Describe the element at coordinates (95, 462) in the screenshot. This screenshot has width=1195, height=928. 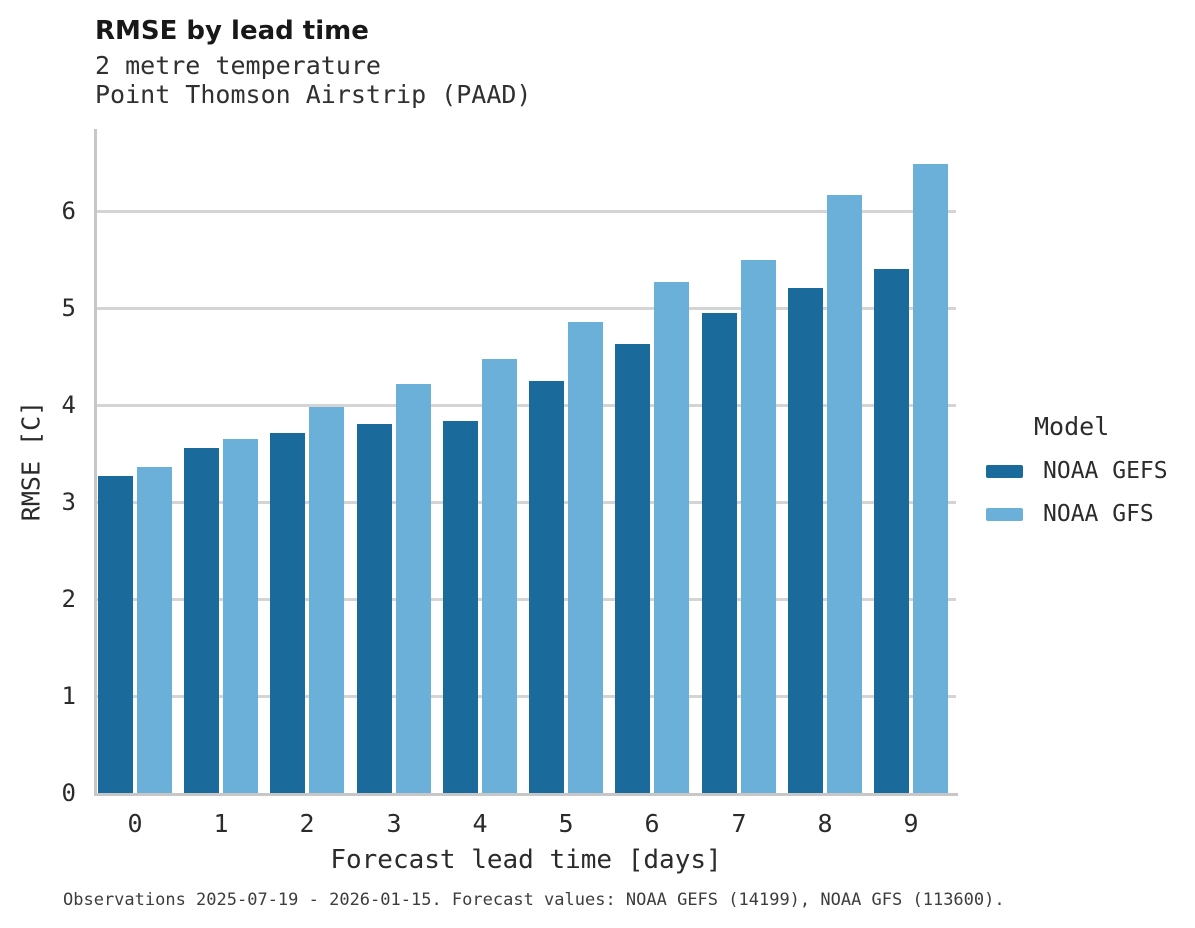
I see `y-axis-line` at that location.